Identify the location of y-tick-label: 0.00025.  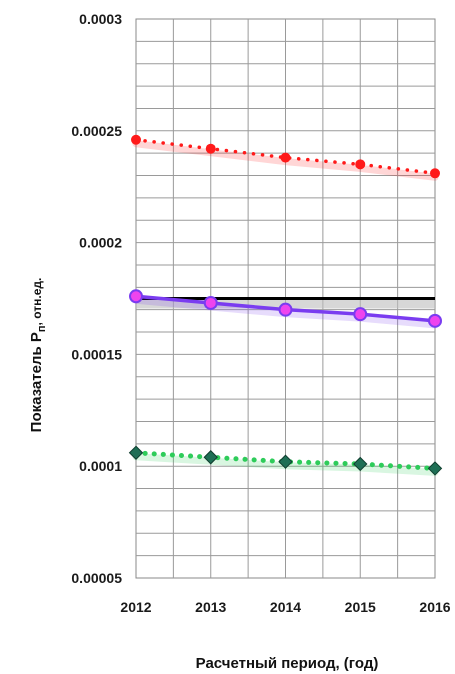
(96, 131).